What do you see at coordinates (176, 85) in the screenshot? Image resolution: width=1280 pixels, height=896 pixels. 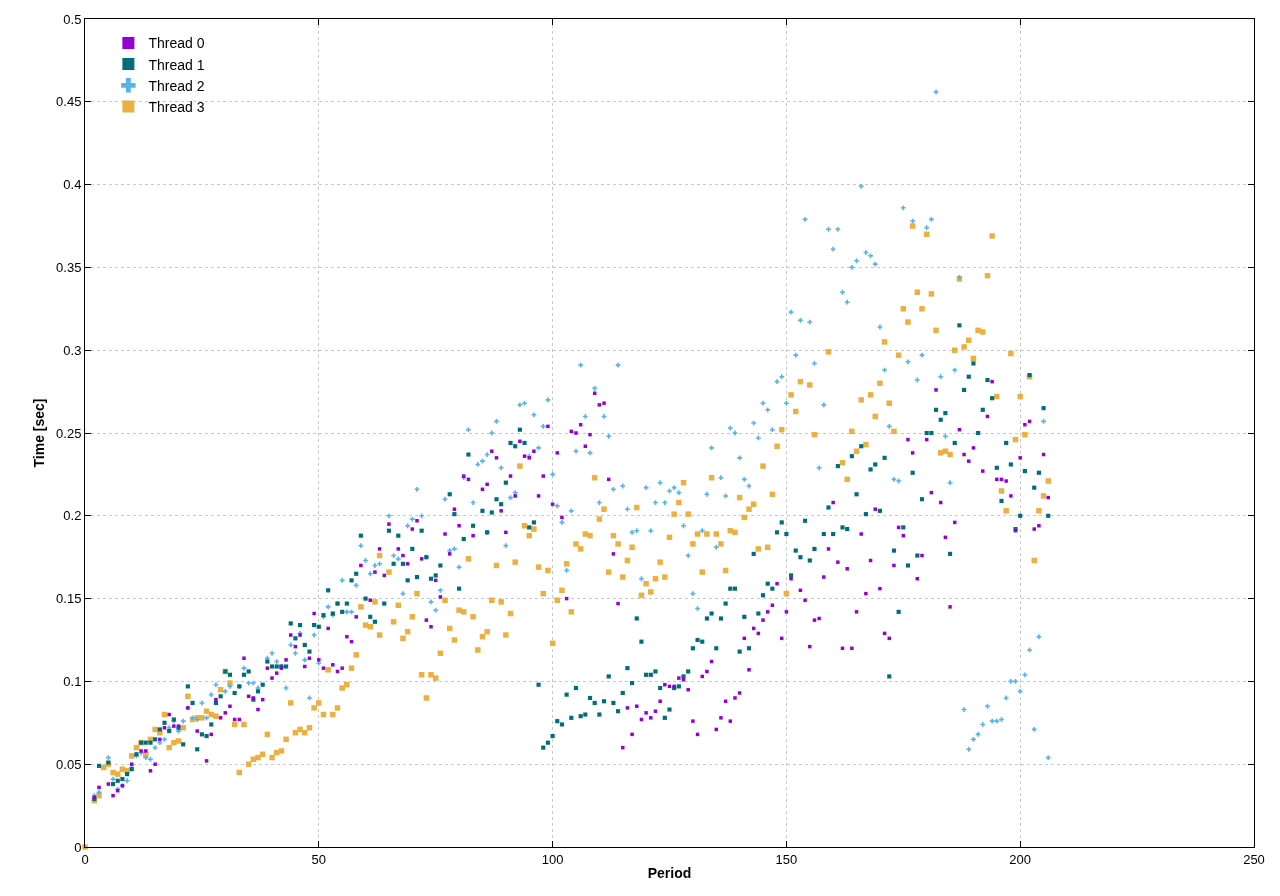 I see `legend-label: Thread 2` at bounding box center [176, 85].